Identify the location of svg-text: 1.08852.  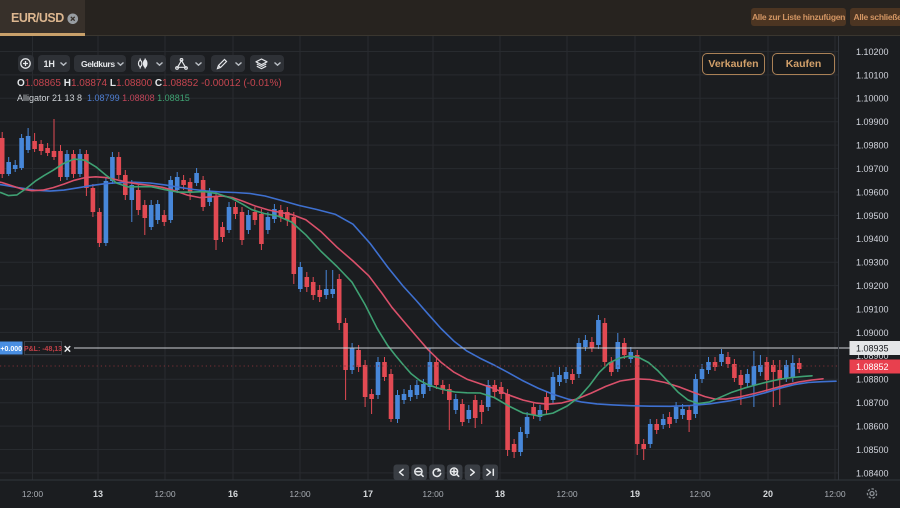
(872, 367).